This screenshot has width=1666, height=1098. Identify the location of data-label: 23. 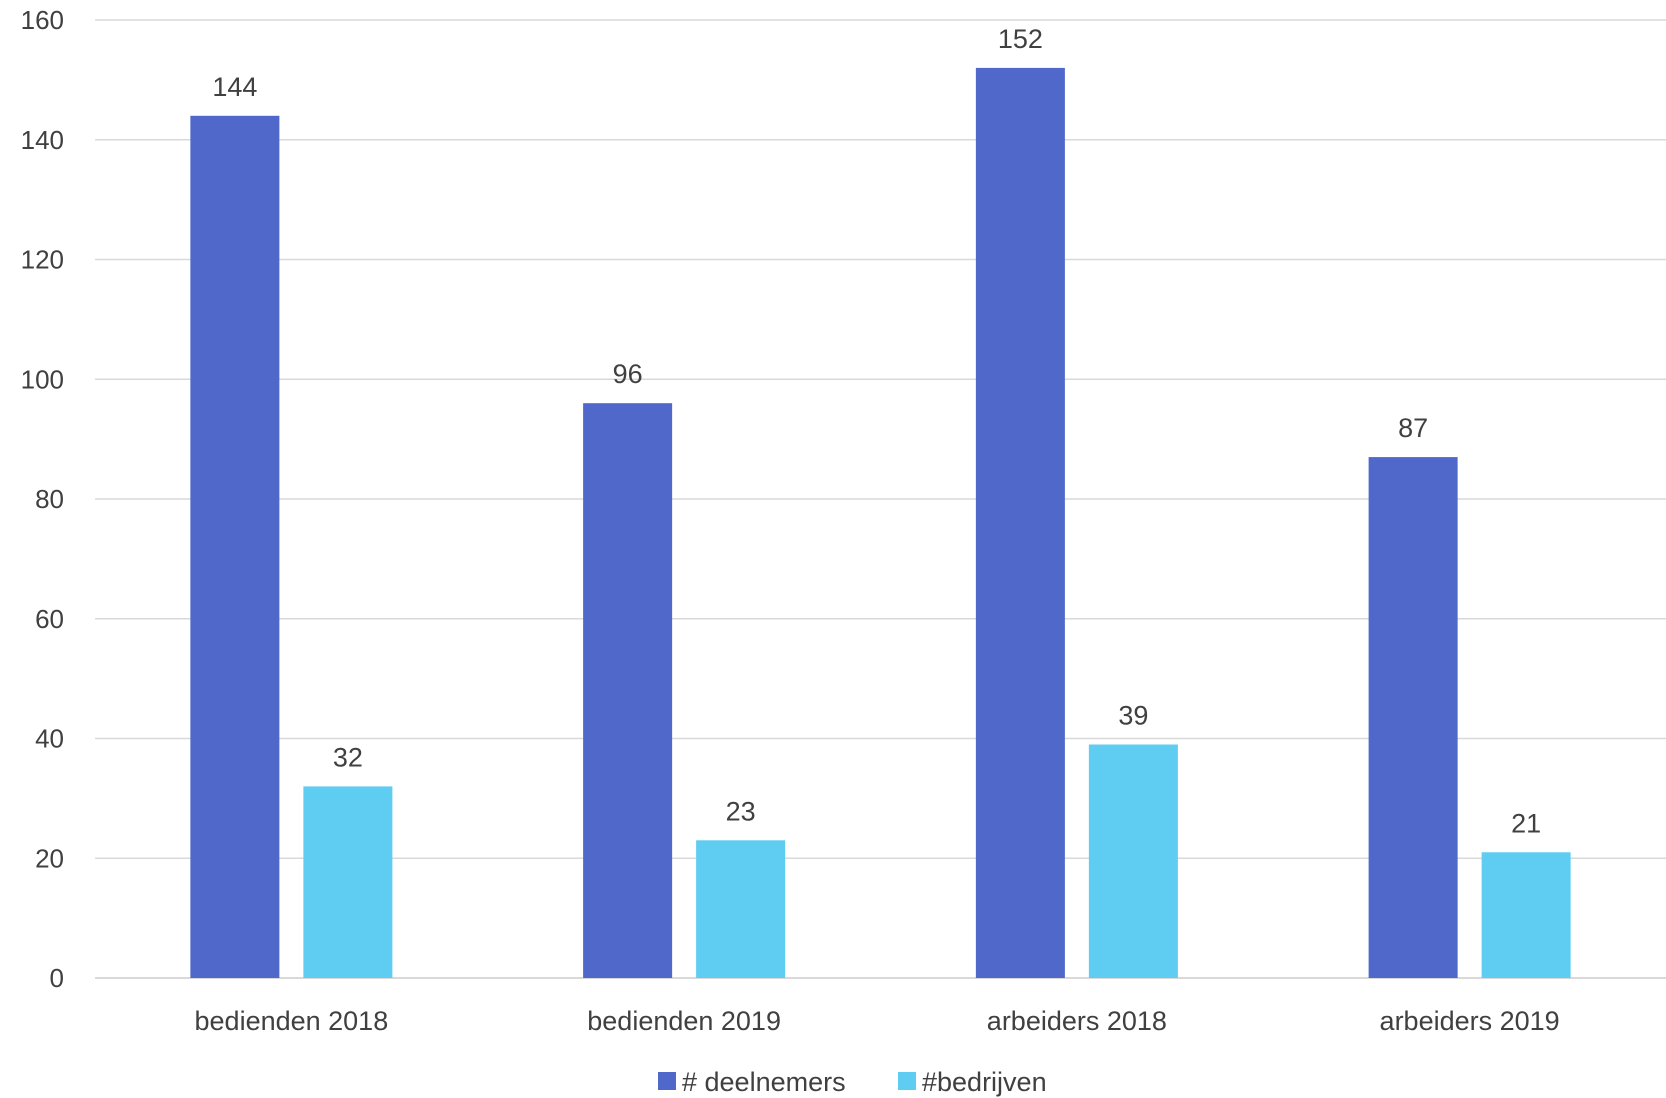
(741, 811).